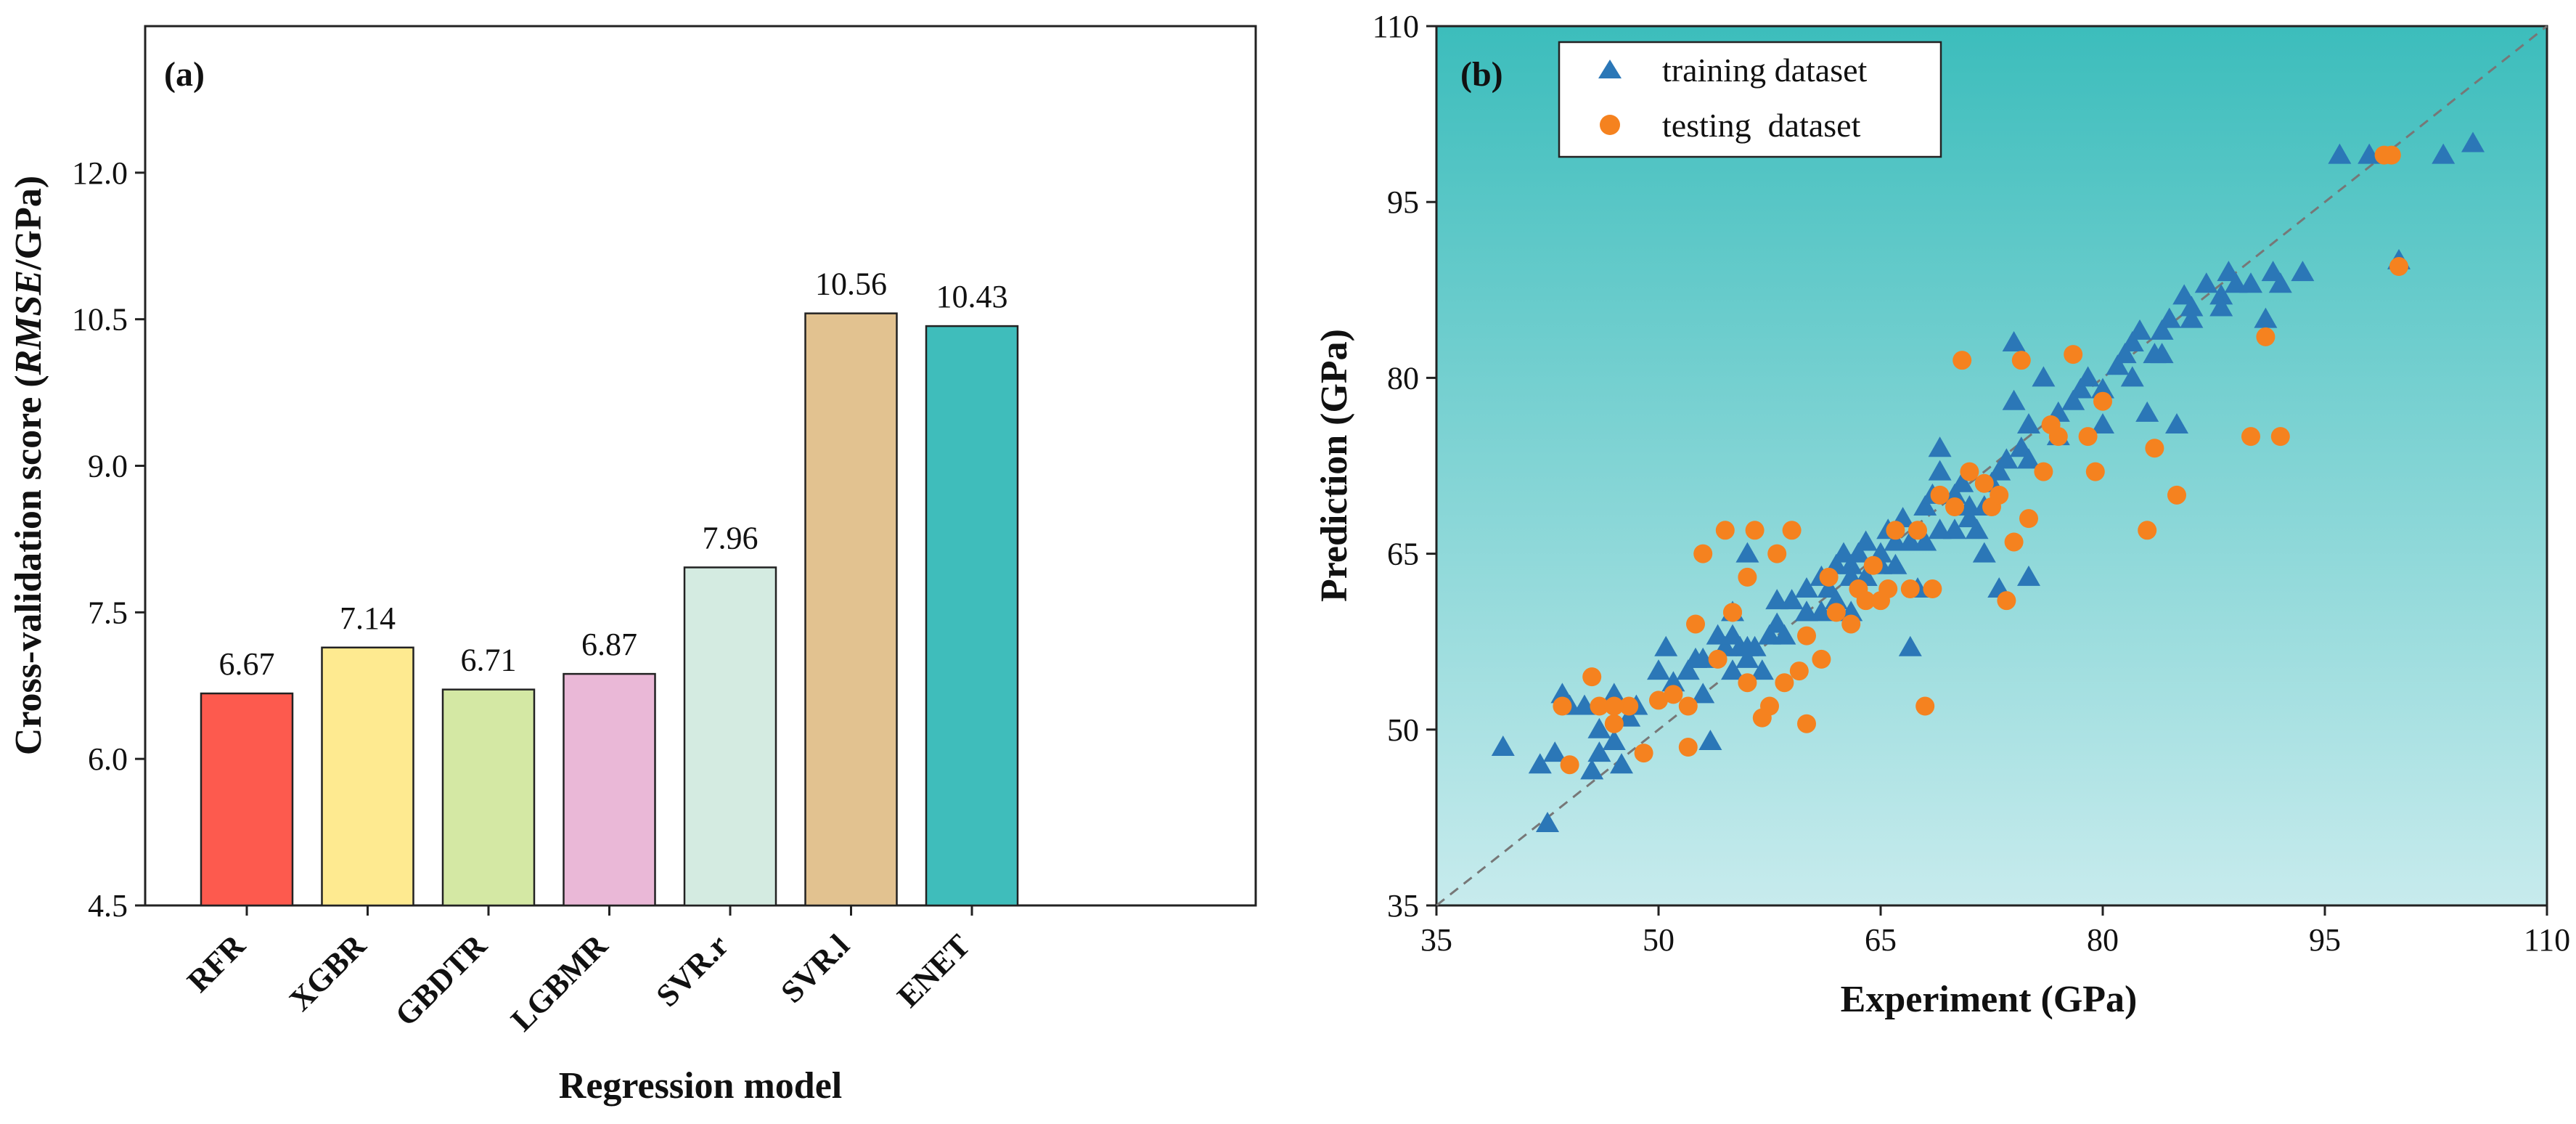 This screenshot has width=2576, height=1124. I want to click on bar-value-label: 6.71, so click(489, 660).